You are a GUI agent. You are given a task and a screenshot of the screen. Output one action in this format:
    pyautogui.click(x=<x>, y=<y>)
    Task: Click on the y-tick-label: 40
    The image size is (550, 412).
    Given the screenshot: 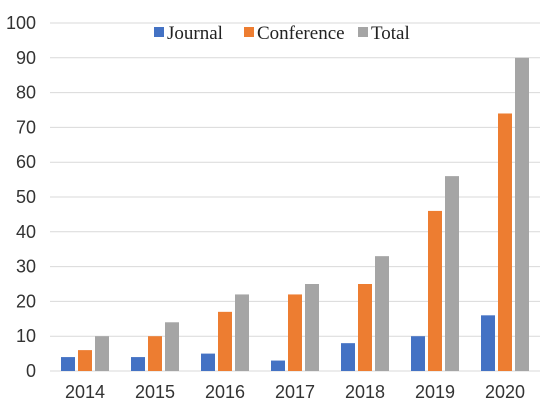 What is the action you would take?
    pyautogui.click(x=26, y=232)
    